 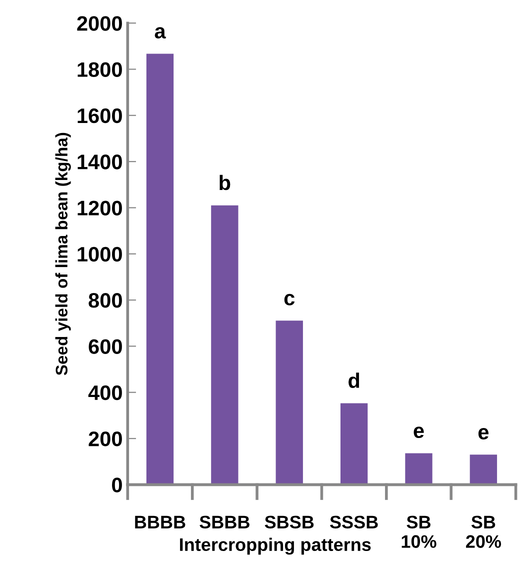 I want to click on y-tick-label: 600, so click(x=105, y=346).